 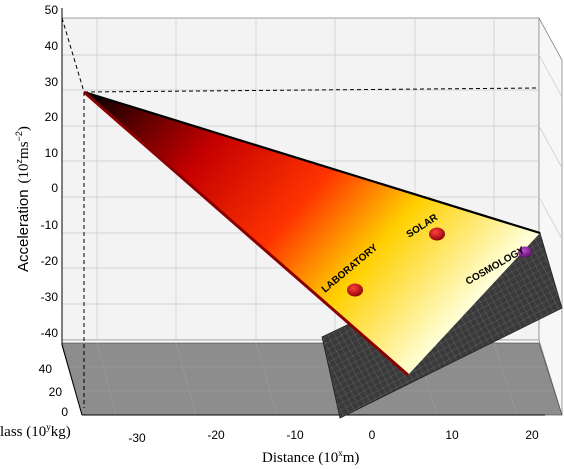 I want to click on x-axis-title: Distance (10, so click(x=300, y=458).